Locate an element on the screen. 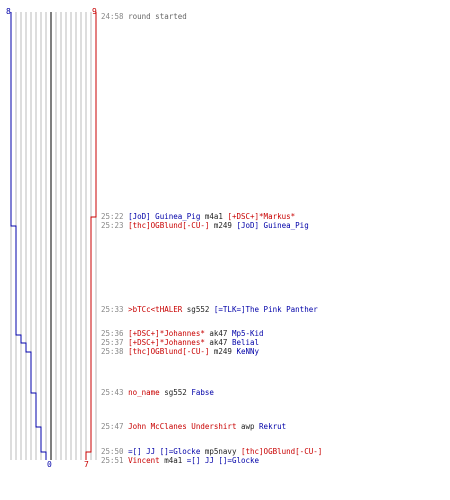  weapon-name: awp is located at coordinates (247, 426).